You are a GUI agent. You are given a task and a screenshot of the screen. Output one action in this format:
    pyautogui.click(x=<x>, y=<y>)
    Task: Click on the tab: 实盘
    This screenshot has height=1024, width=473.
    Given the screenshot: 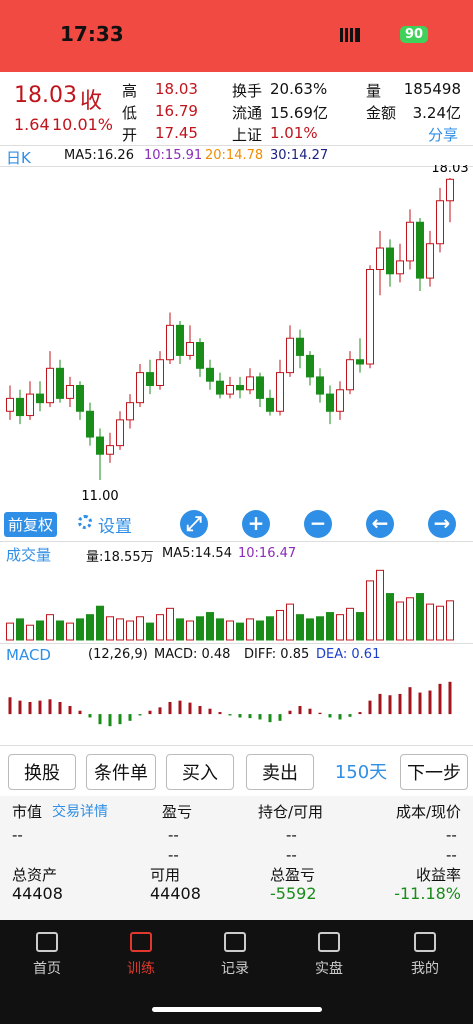 What is the action you would take?
    pyautogui.click(x=329, y=969)
    